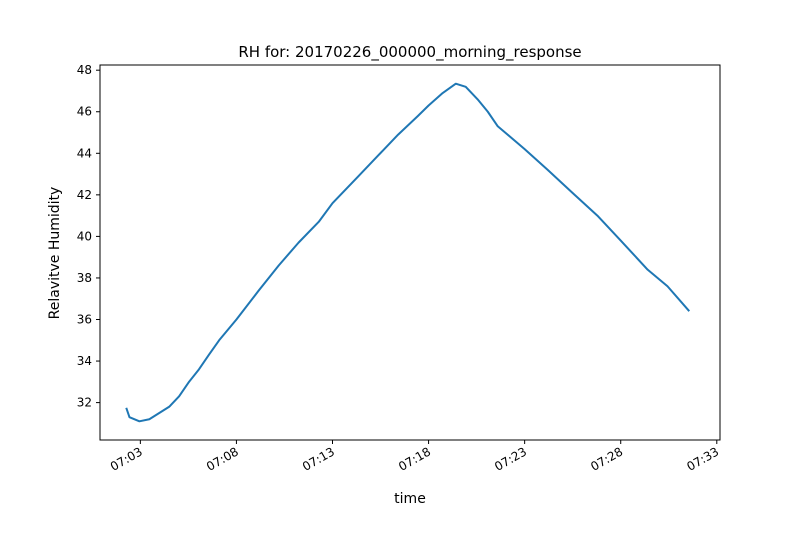 The image size is (800, 554). Describe the element at coordinates (606, 458) in the screenshot. I see `x-tick-label: 07:28` at that location.